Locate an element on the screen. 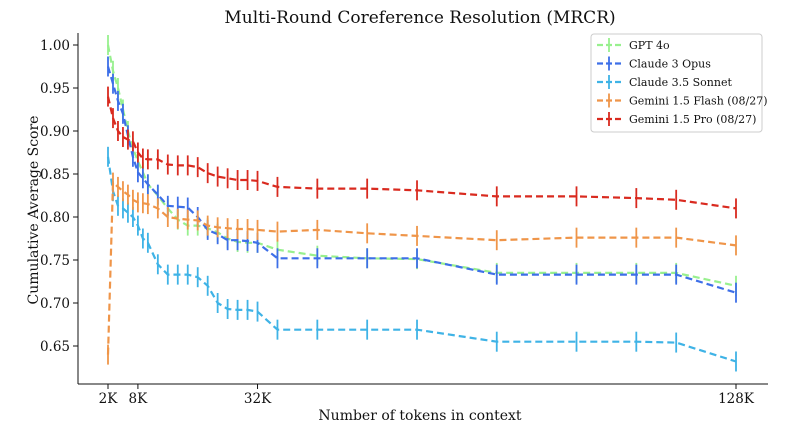  y-tick-label: 0.65 is located at coordinates (55, 347).